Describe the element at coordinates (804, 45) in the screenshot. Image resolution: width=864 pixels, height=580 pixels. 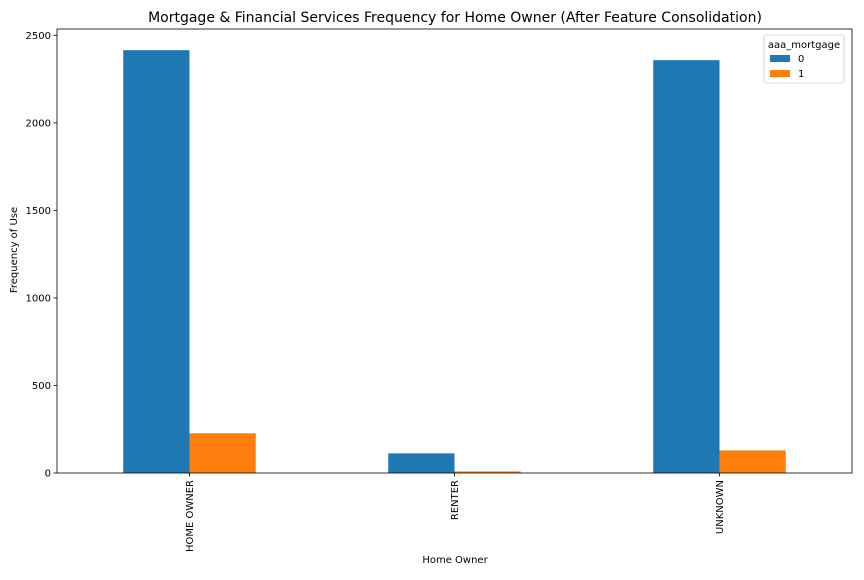
I see `legend-title: aaa_mortgage` at that location.